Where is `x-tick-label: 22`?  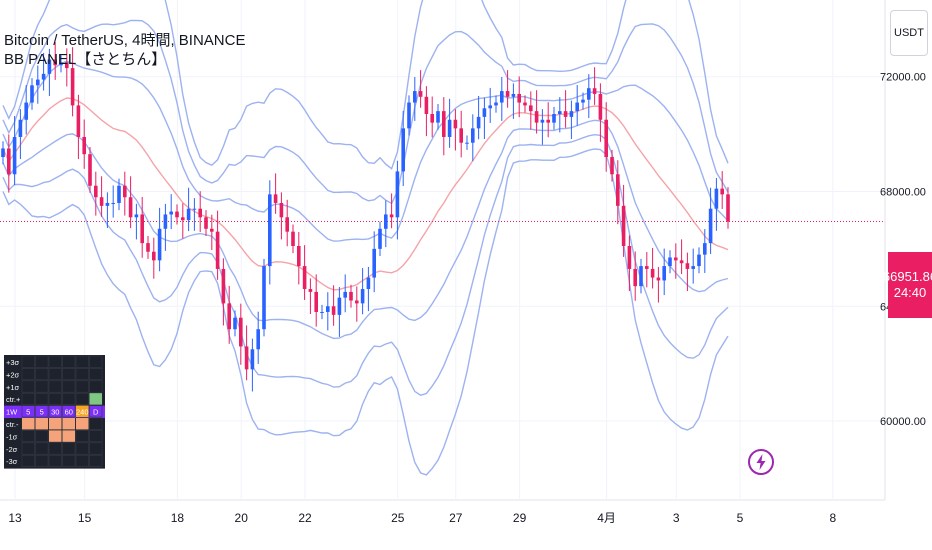 x-tick-label: 22 is located at coordinates (305, 518).